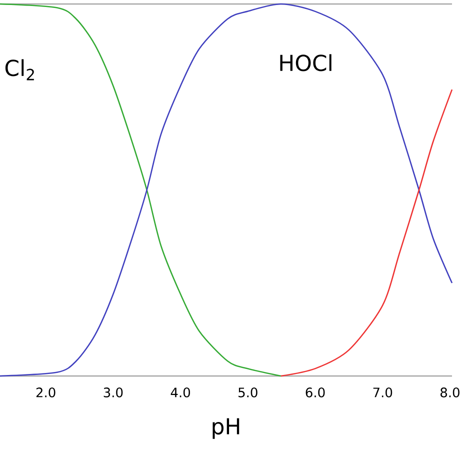  Describe the element at coordinates (19, 69) in the screenshot. I see `text: Cl$_{2}$` at that location.